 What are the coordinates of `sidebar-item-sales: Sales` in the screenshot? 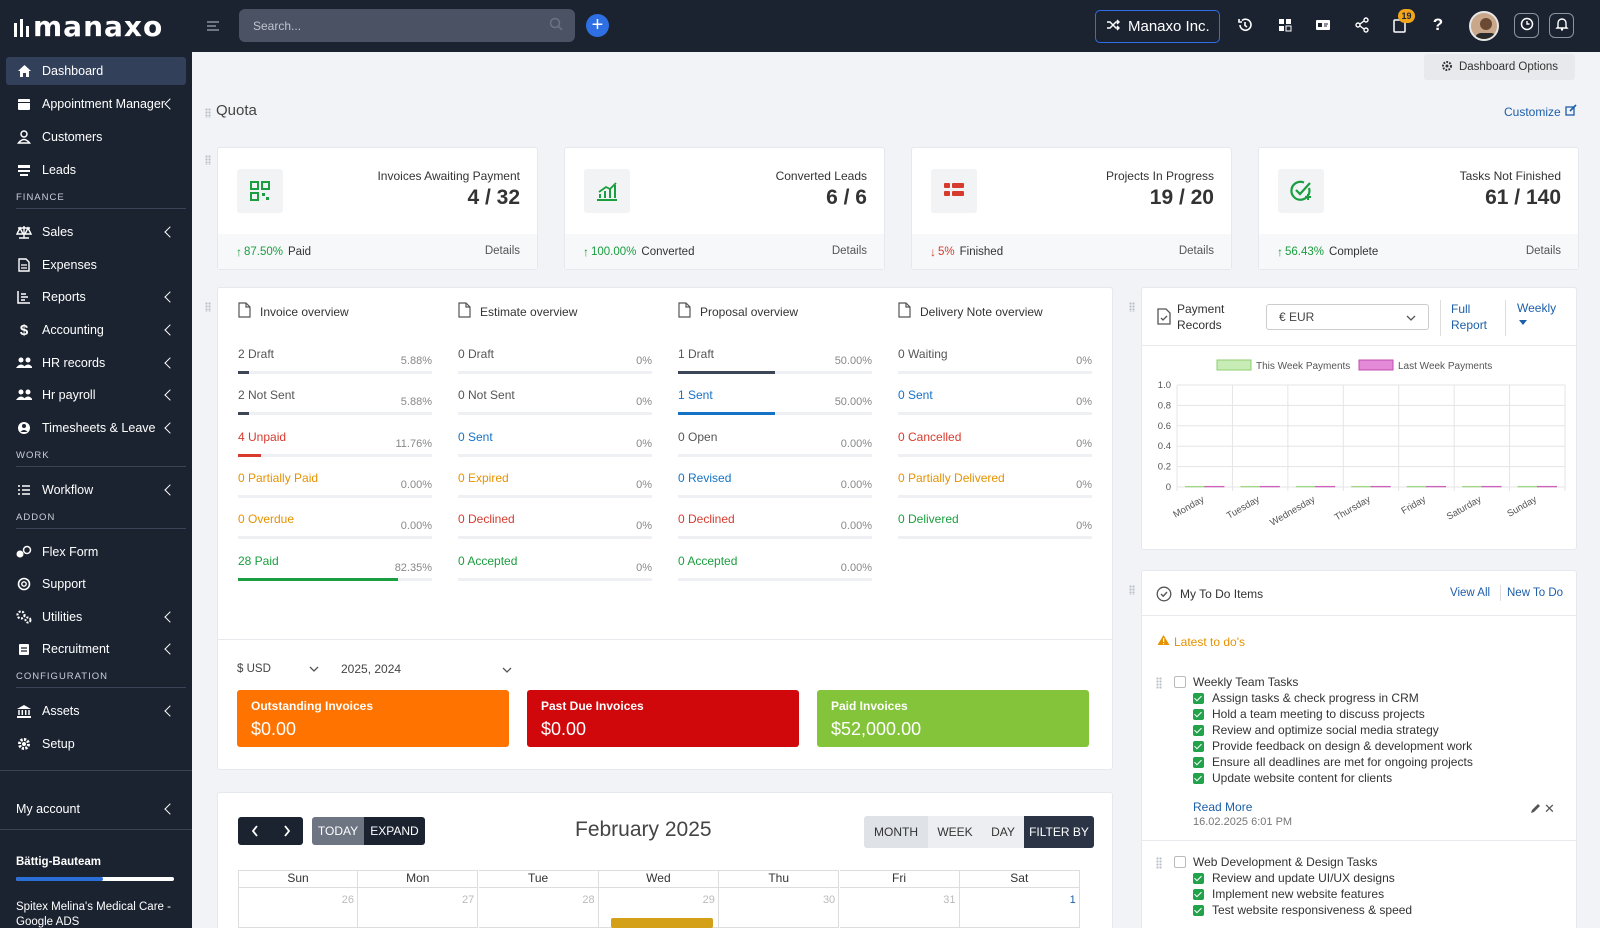 It's located at (96, 232).